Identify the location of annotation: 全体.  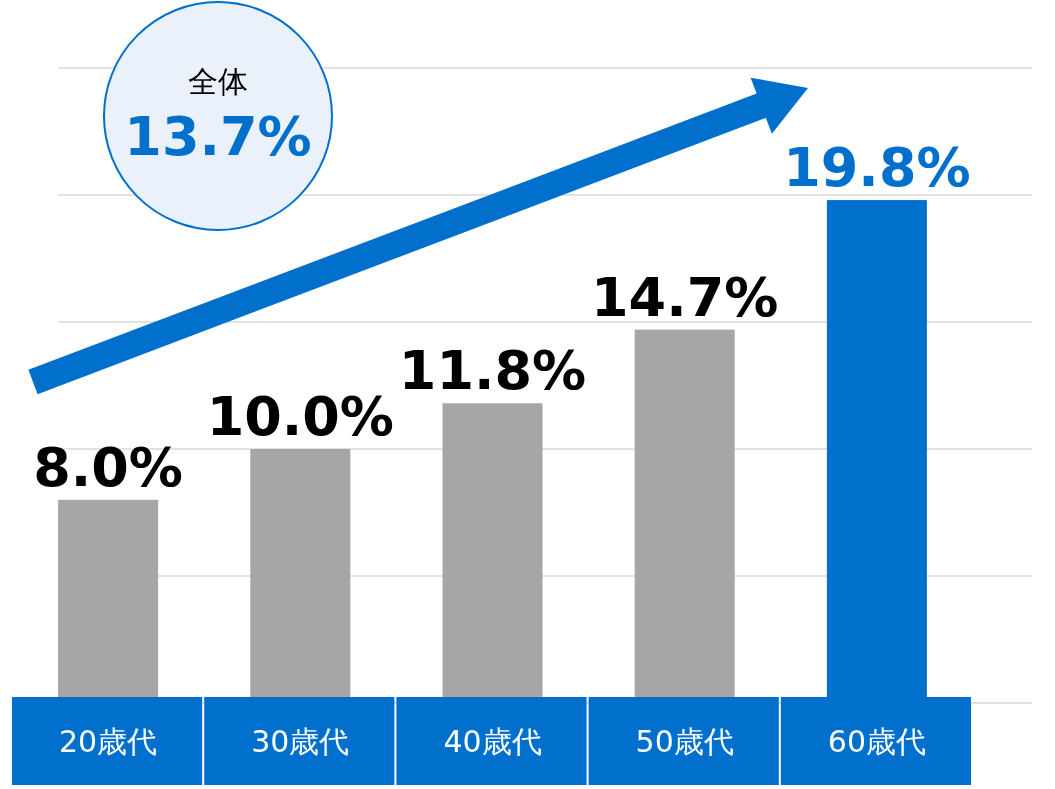
(218, 81).